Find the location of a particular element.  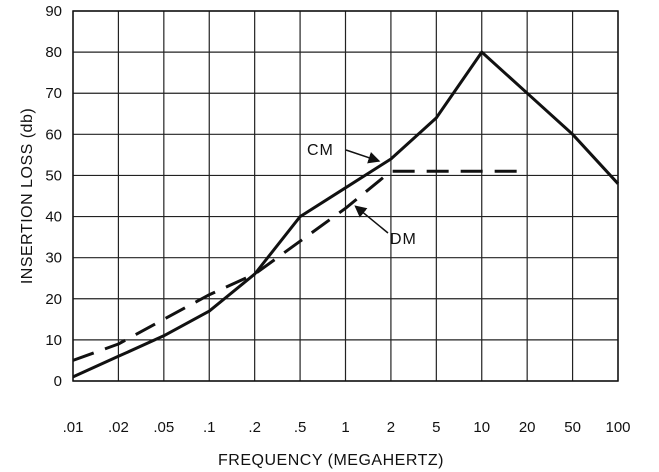

cm-annotation-label: CM is located at coordinates (320, 150).